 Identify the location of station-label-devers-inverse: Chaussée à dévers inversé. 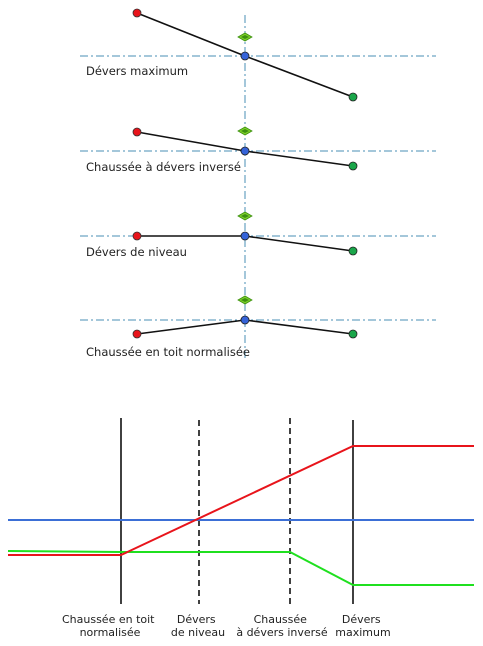
(282, 626).